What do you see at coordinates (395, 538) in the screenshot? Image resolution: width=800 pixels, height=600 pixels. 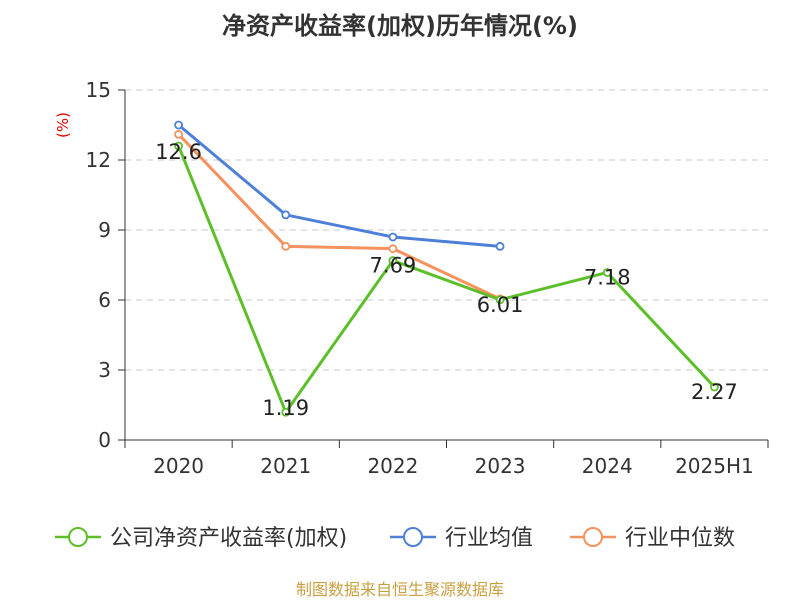 I see `legend: 公司净资产收益率(加权) 行业均值 行业中位数` at bounding box center [395, 538].